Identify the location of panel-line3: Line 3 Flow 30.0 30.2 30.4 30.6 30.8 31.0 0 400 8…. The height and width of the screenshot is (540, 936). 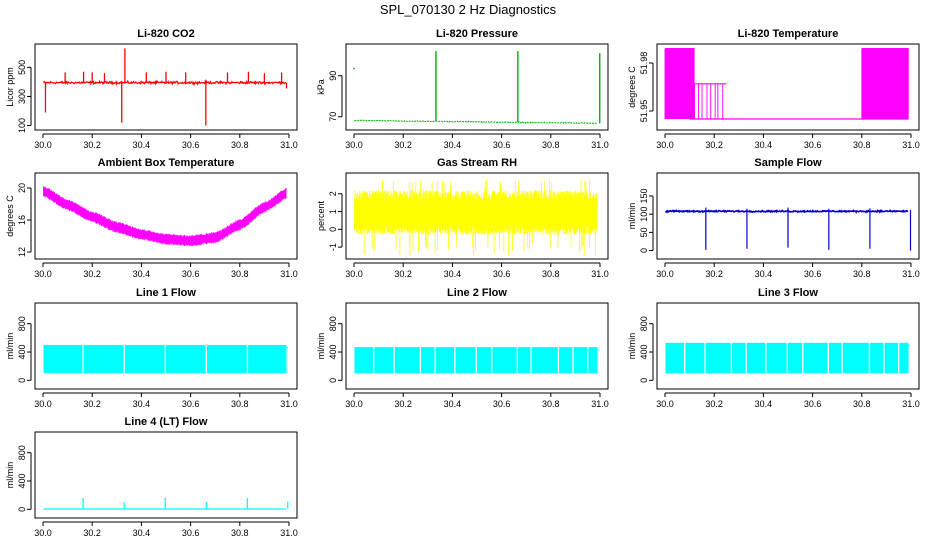
(773, 348).